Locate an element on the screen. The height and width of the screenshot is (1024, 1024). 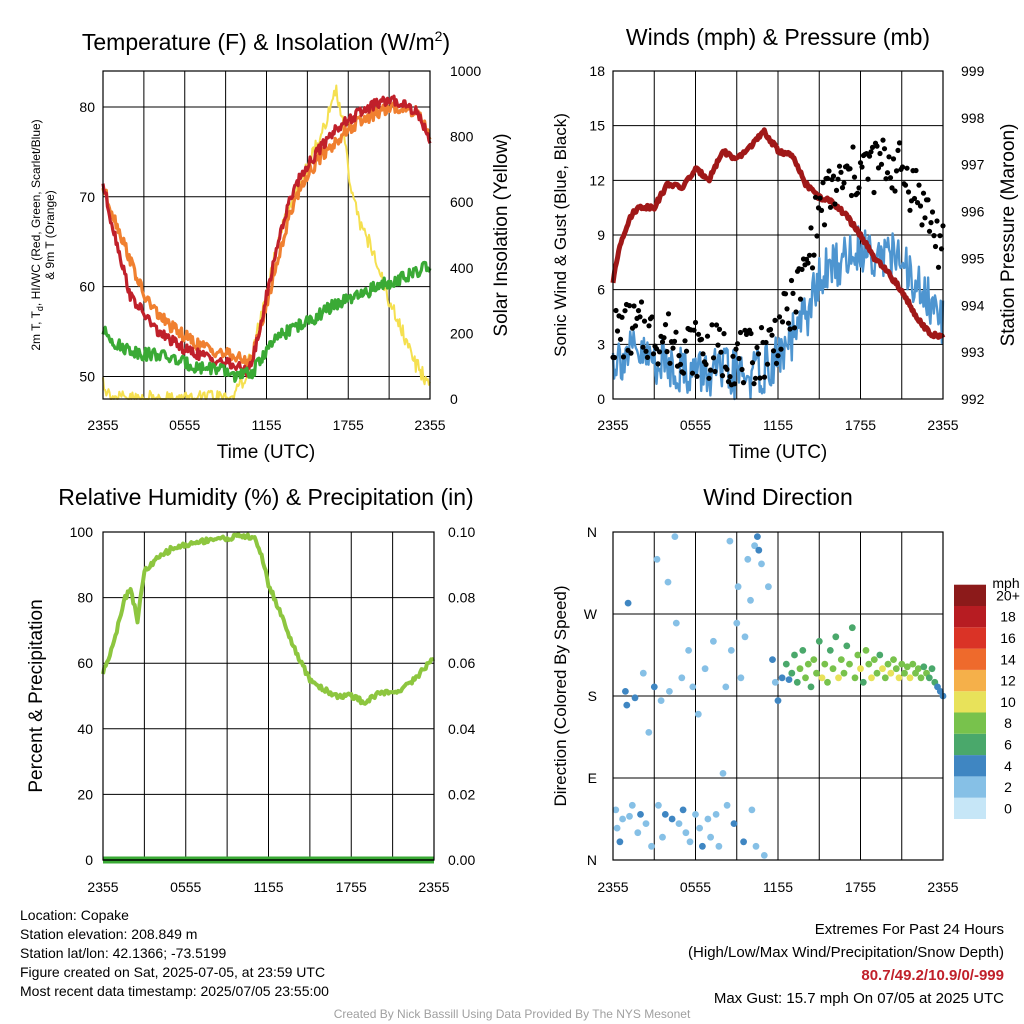
y2-tick-label: 0.04 is located at coordinates (461, 729).